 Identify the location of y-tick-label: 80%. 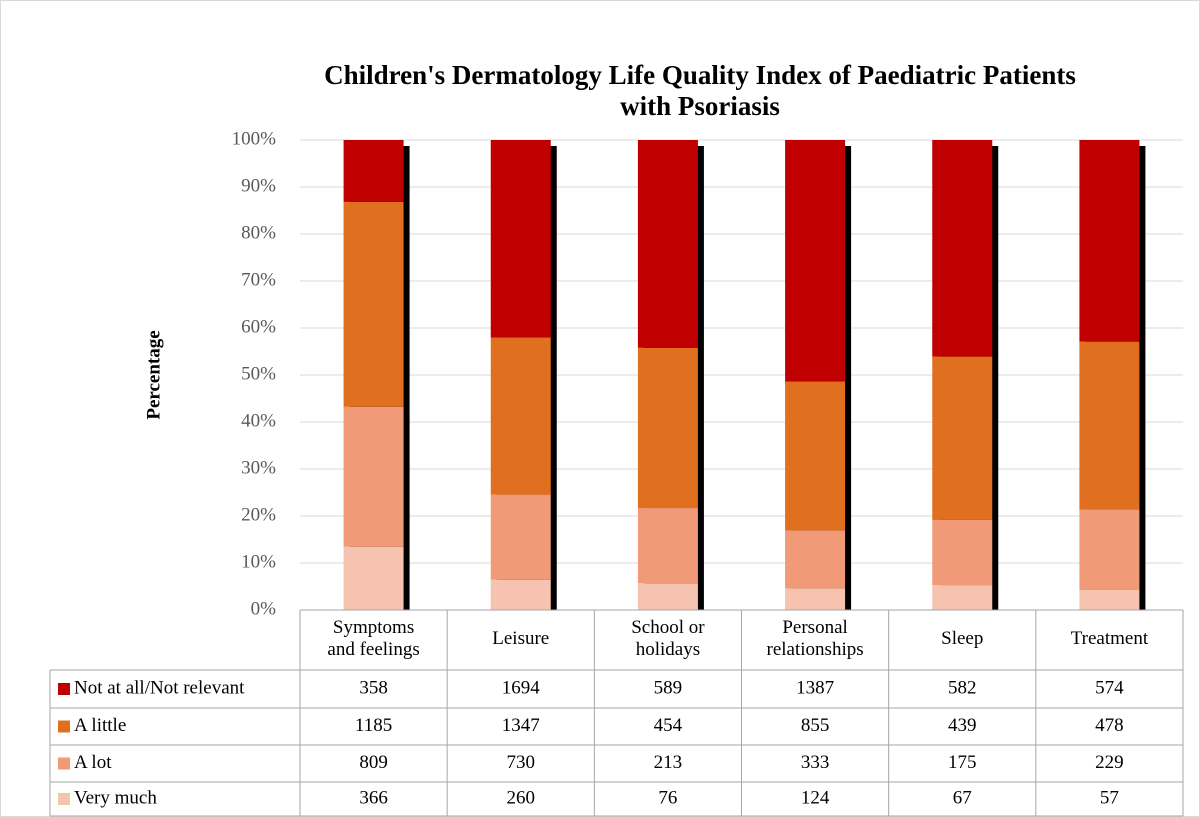
(258, 232).